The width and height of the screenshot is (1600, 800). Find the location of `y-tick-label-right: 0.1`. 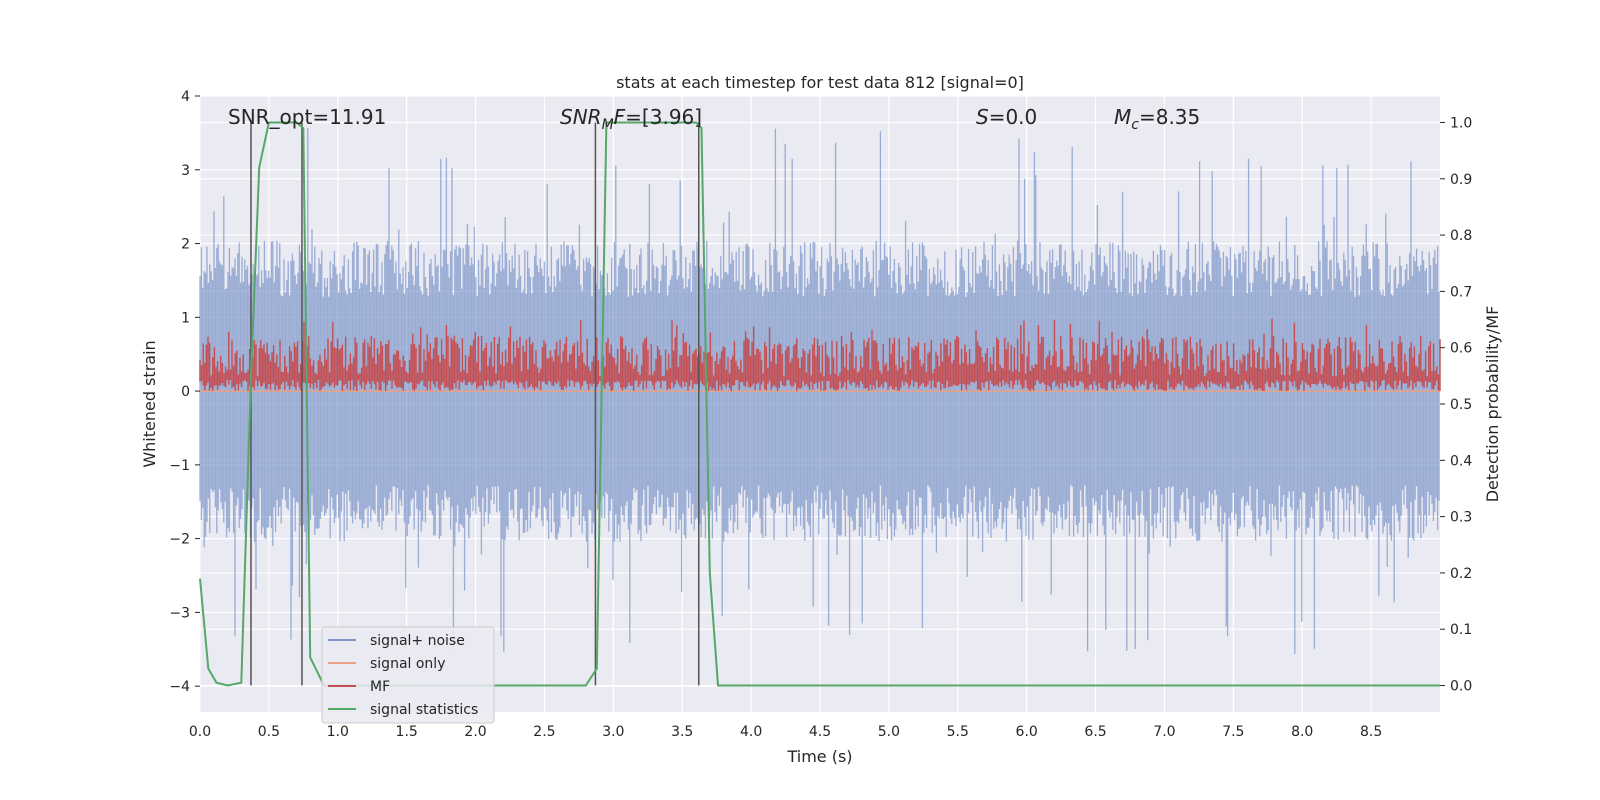

y-tick-label-right: 0.1 is located at coordinates (1461, 630).